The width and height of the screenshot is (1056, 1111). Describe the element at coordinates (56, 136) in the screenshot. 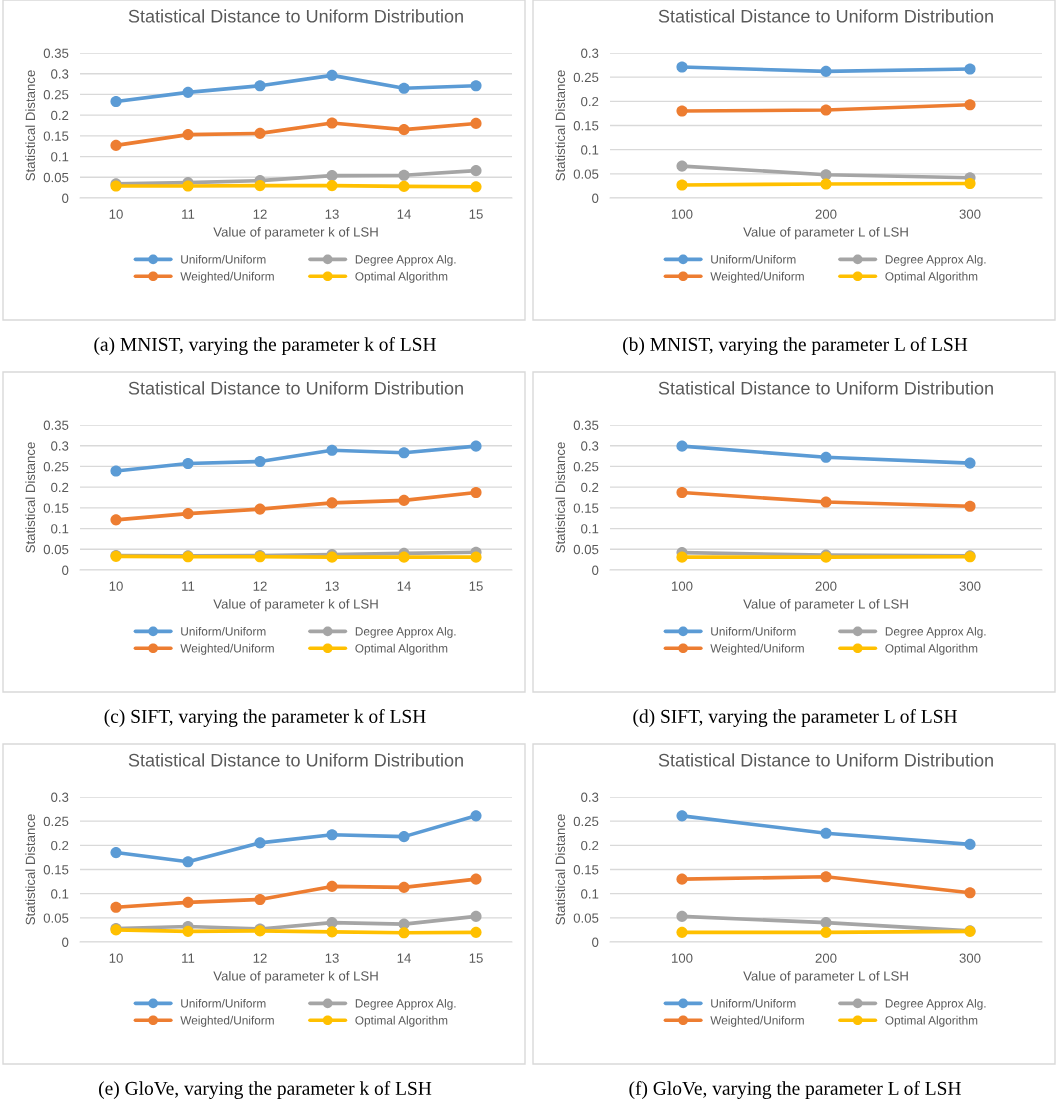

I see `y-tick-label: 0.15` at that location.